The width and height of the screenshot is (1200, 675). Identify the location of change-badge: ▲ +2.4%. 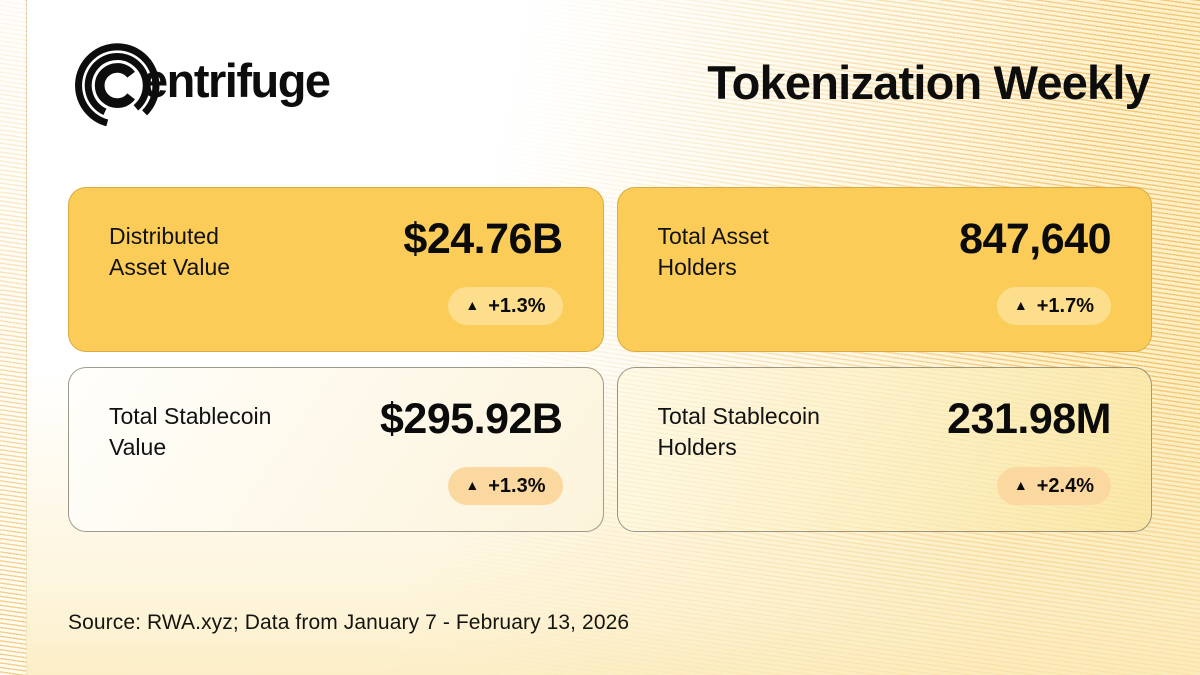
(1053, 486).